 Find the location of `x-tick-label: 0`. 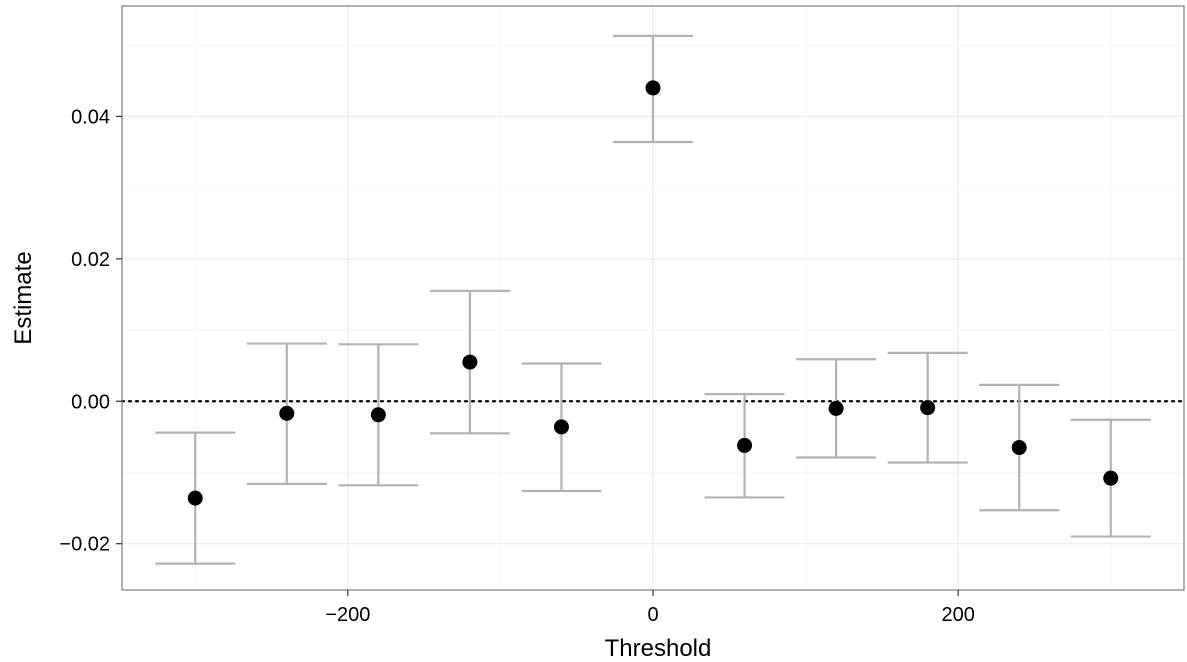

x-tick-label: 0 is located at coordinates (652, 615).